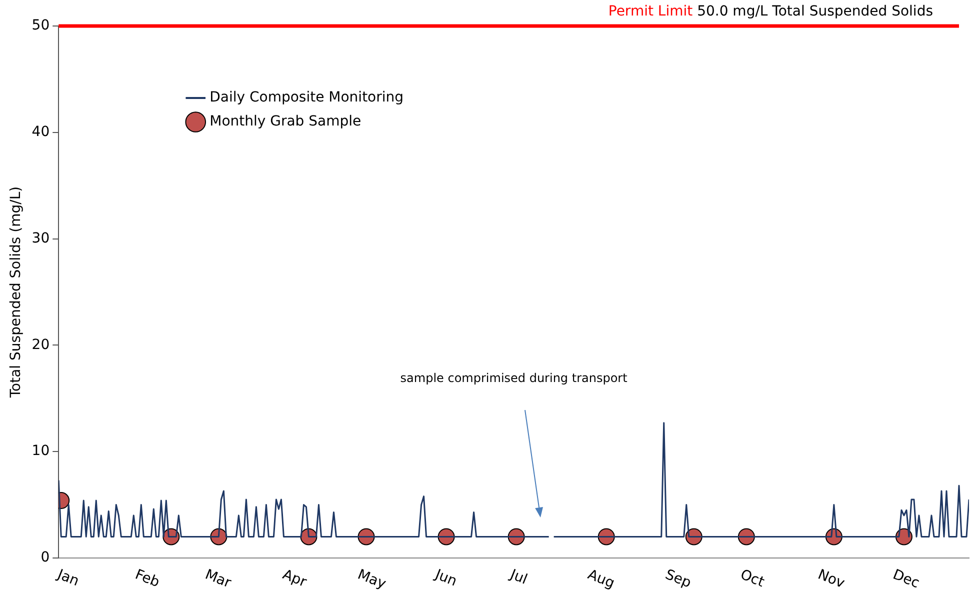 The width and height of the screenshot is (978, 596). What do you see at coordinates (446, 578) in the screenshot?
I see `x-tick-label: Jun` at bounding box center [446, 578].